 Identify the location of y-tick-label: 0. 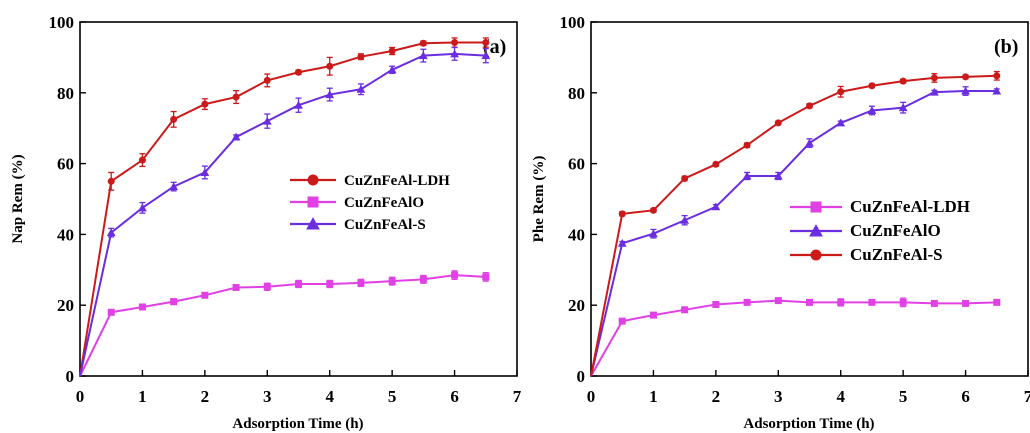
(70, 376).